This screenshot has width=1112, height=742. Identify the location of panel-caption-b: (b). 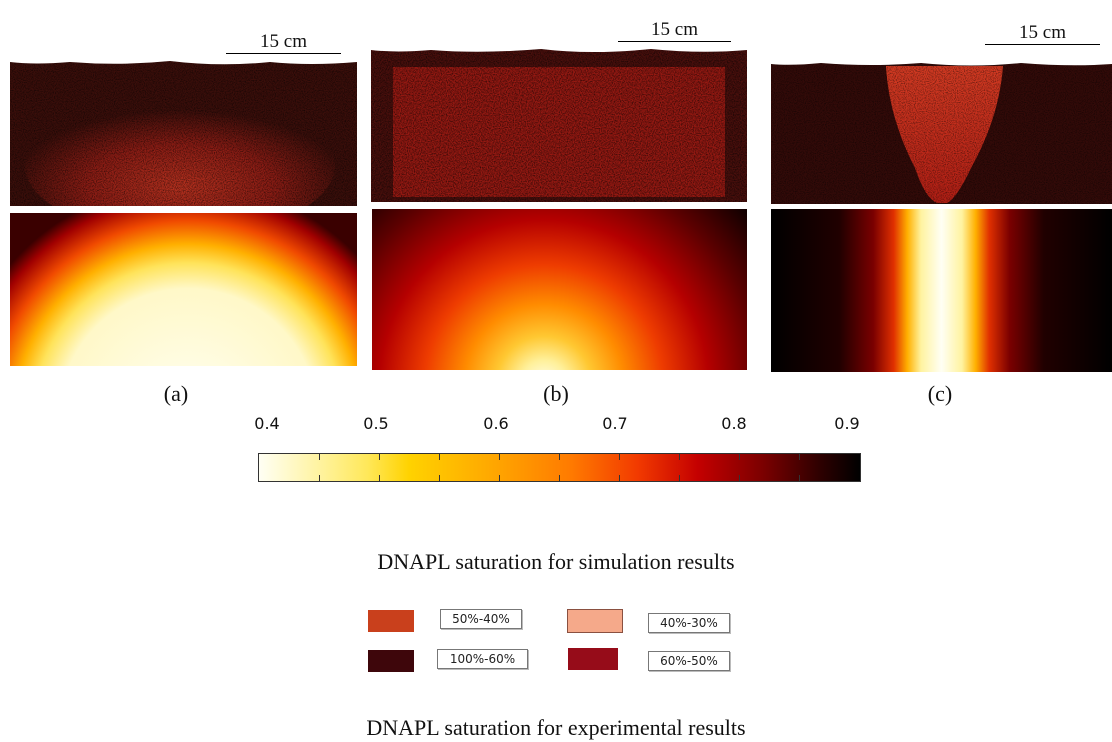
(556, 393).